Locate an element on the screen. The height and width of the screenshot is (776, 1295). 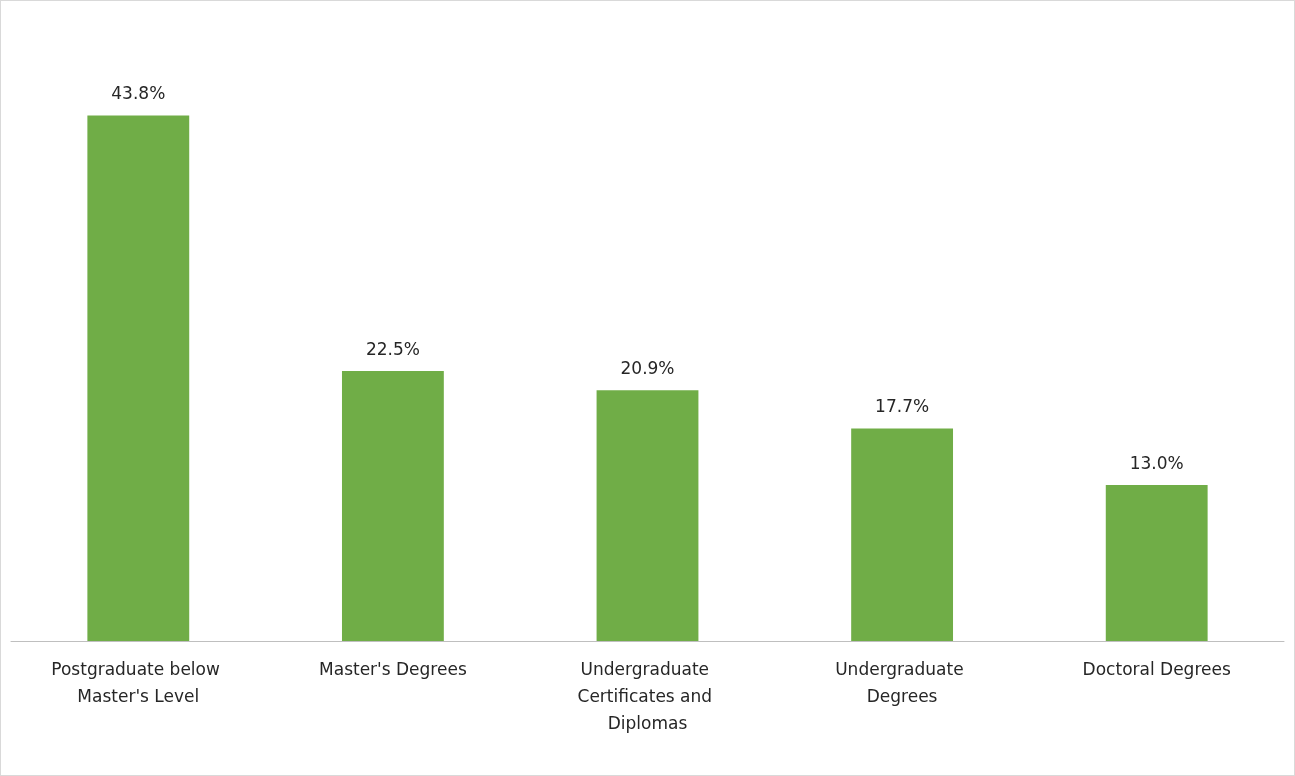
data-label: 17.7% is located at coordinates (902, 406).